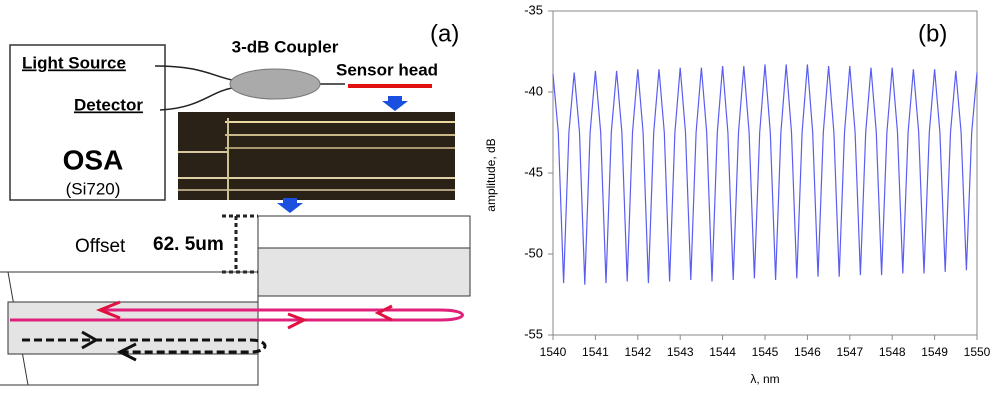 The image size is (1000, 399). Describe the element at coordinates (533, 90) in the screenshot. I see `y-tick-label: -40` at that location.